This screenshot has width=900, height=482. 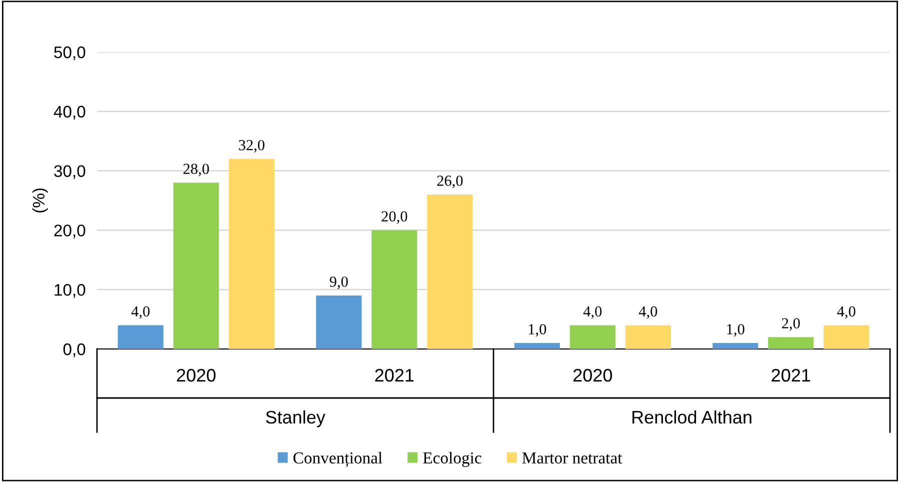 I want to click on y-tick-label: 30,0, so click(x=70, y=172).